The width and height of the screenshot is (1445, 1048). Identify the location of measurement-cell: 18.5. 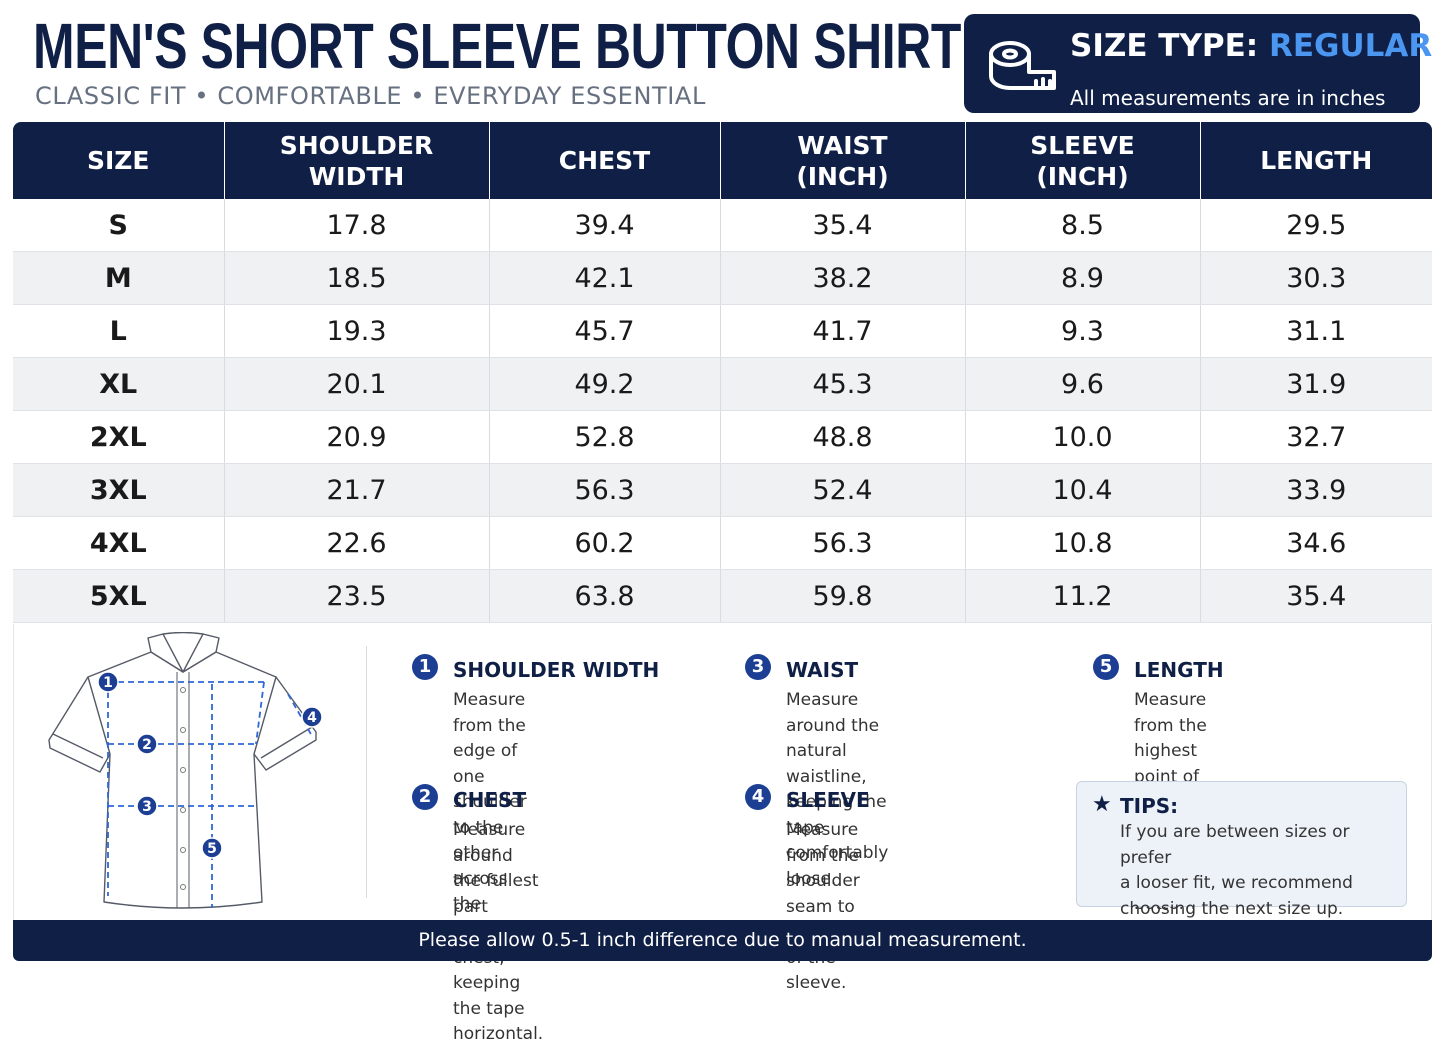
(356, 278).